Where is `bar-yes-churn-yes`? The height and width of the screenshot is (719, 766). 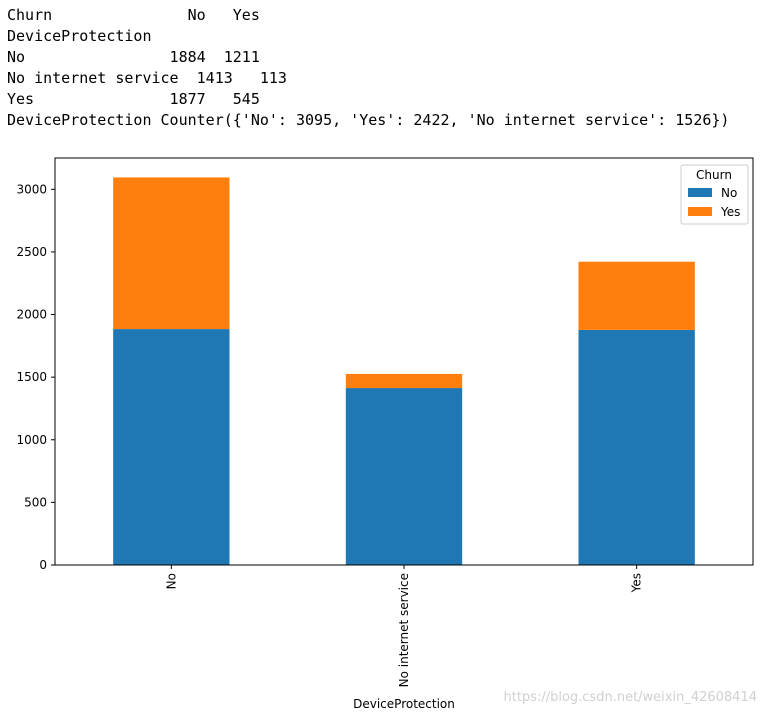 bar-yes-churn-yes is located at coordinates (636, 295).